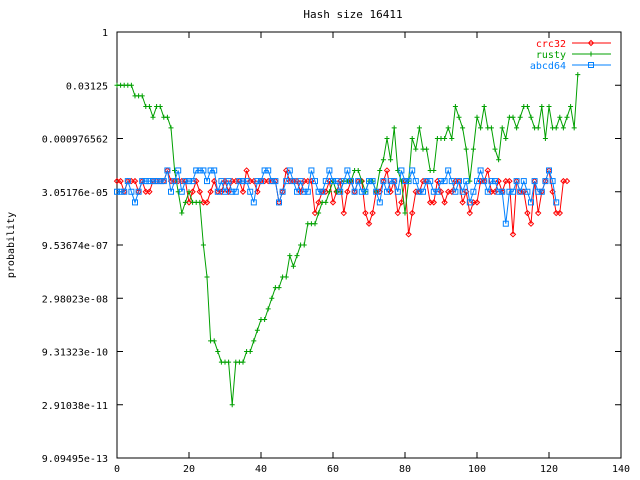  Describe the element at coordinates (105, 33) in the screenshot. I see `y-tick-label: 1` at that location.